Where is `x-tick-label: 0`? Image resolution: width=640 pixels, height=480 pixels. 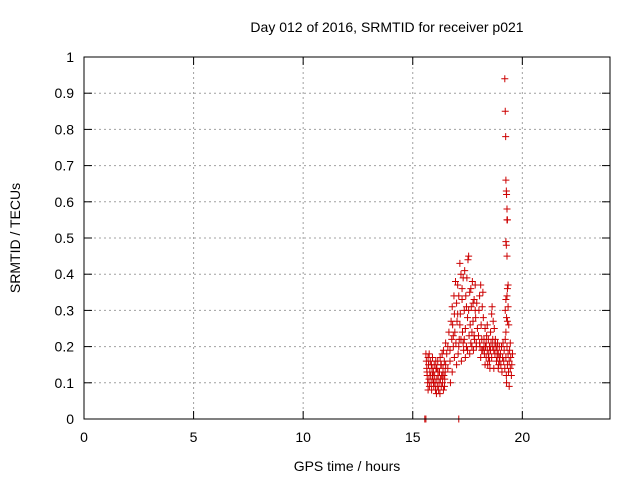
x-tick-label: 0 is located at coordinates (84, 437).